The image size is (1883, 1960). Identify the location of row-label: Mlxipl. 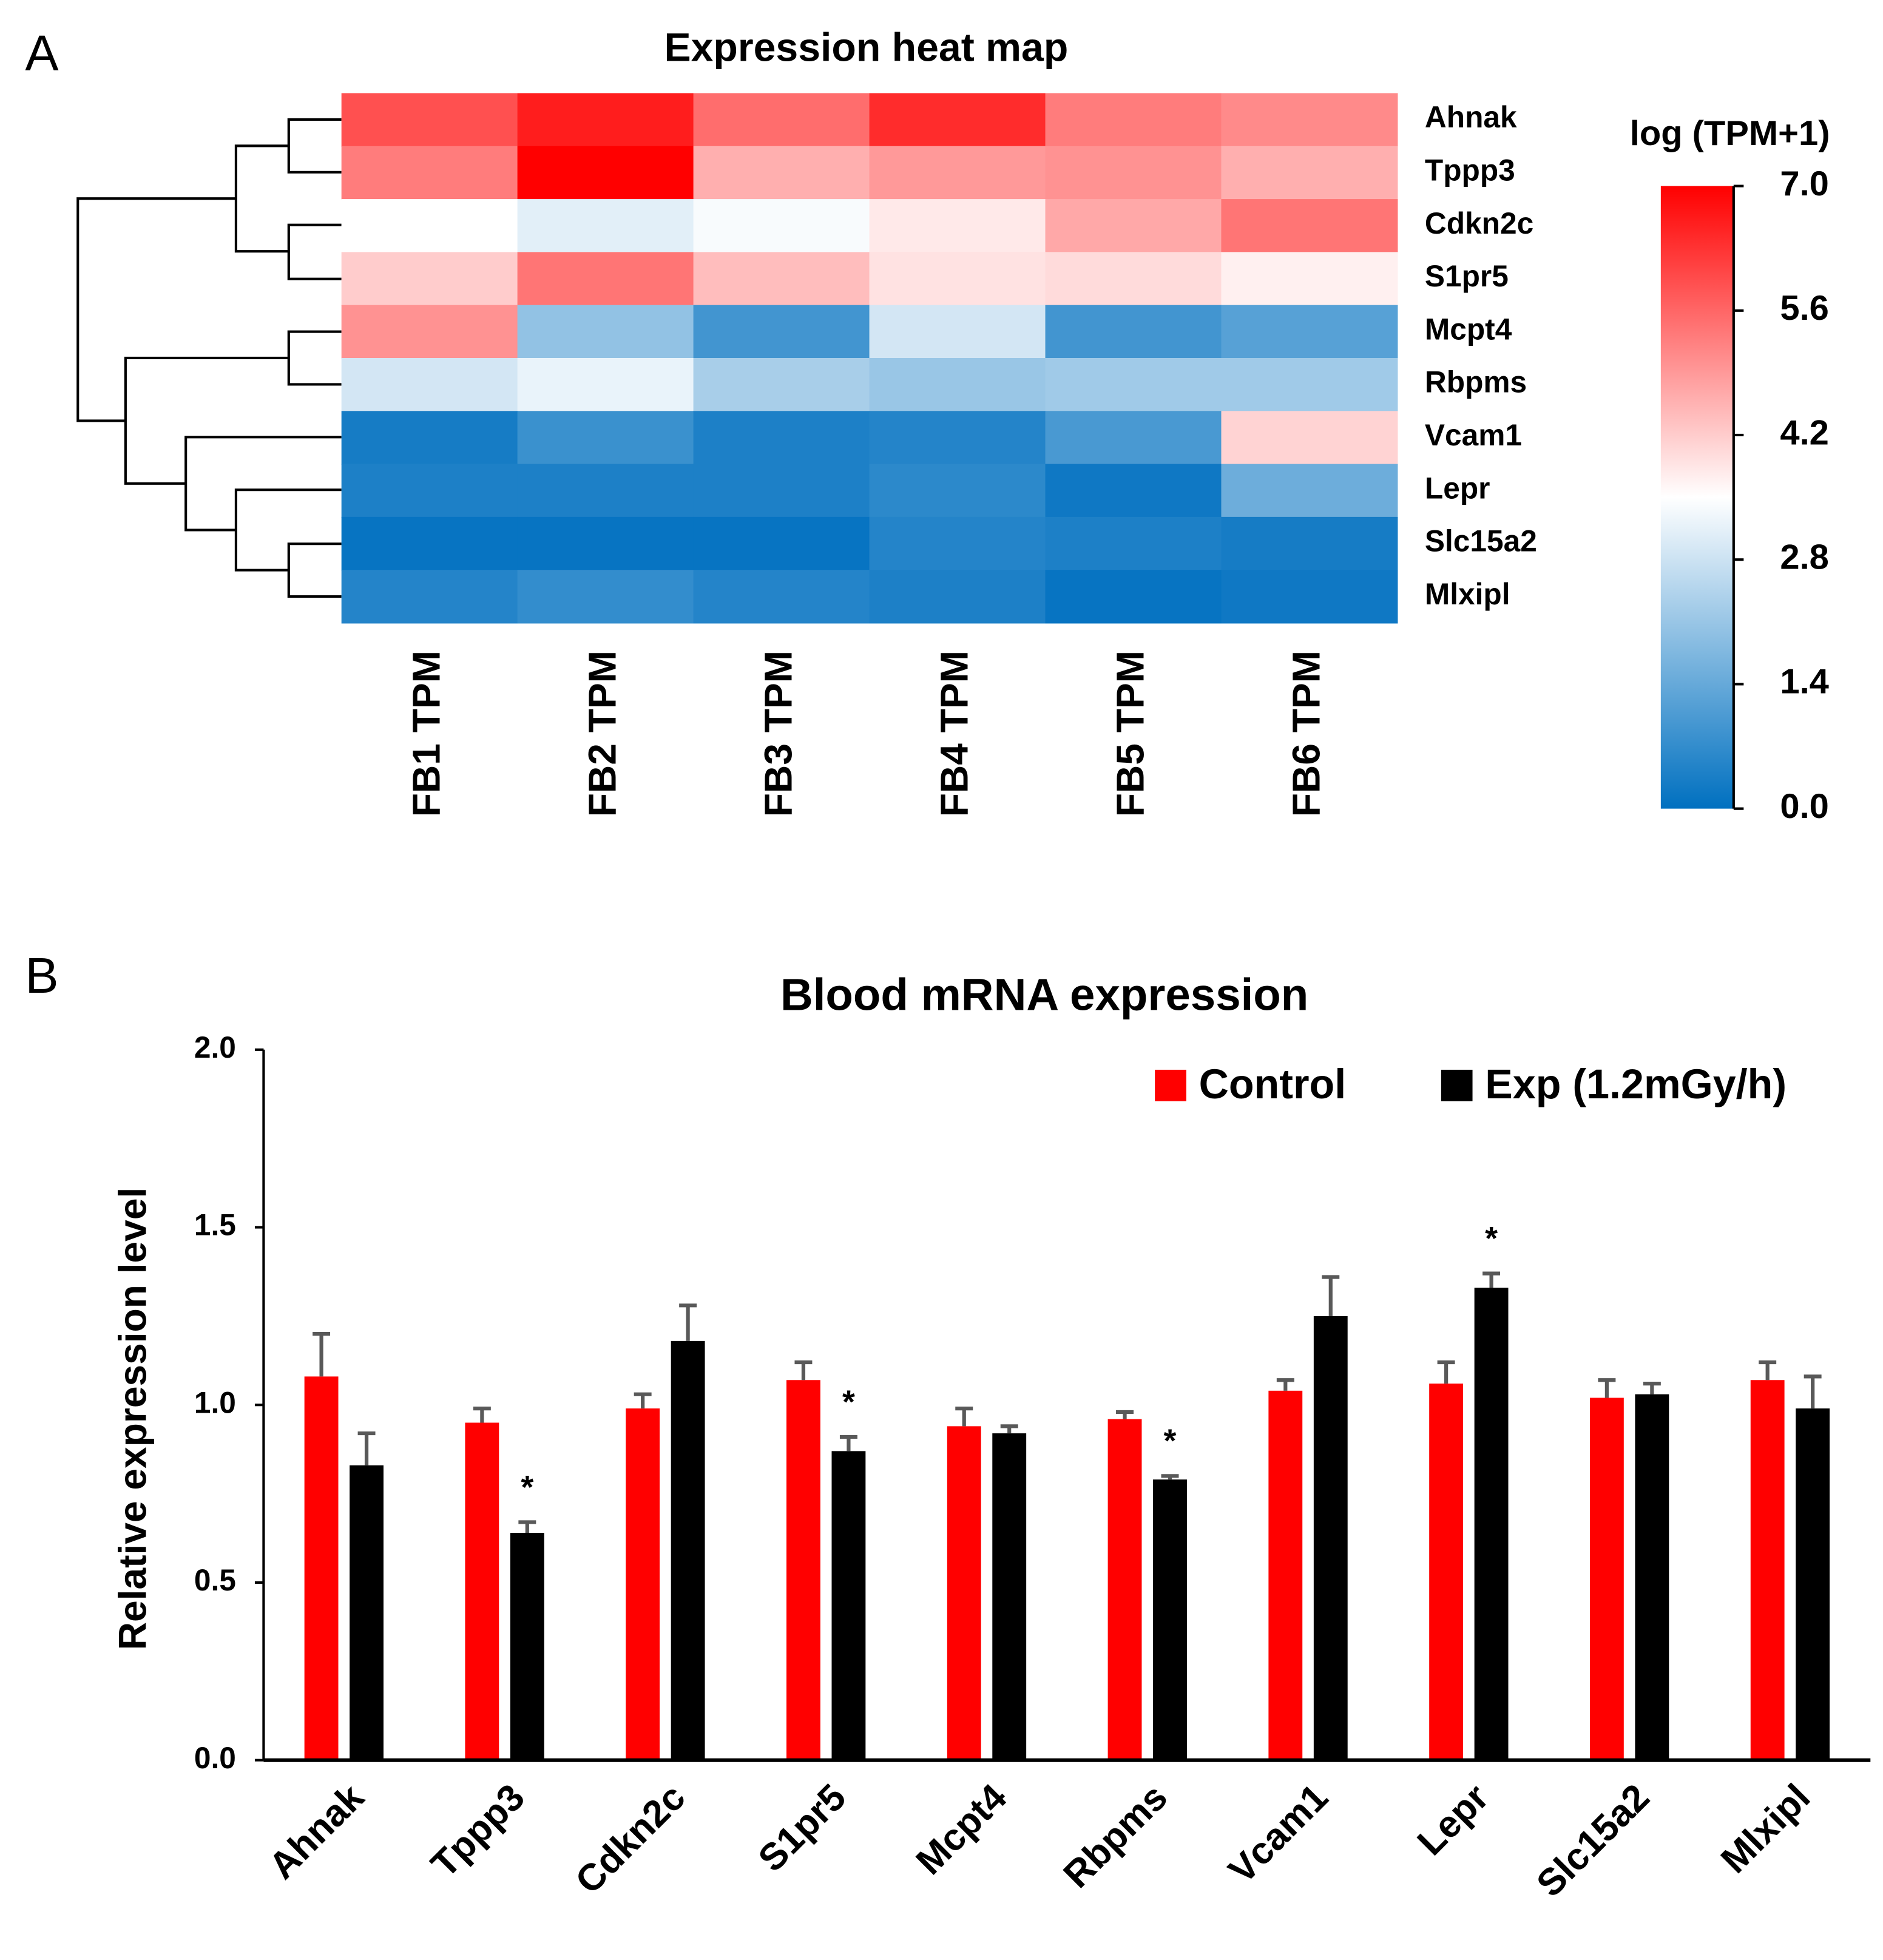
(1467, 594).